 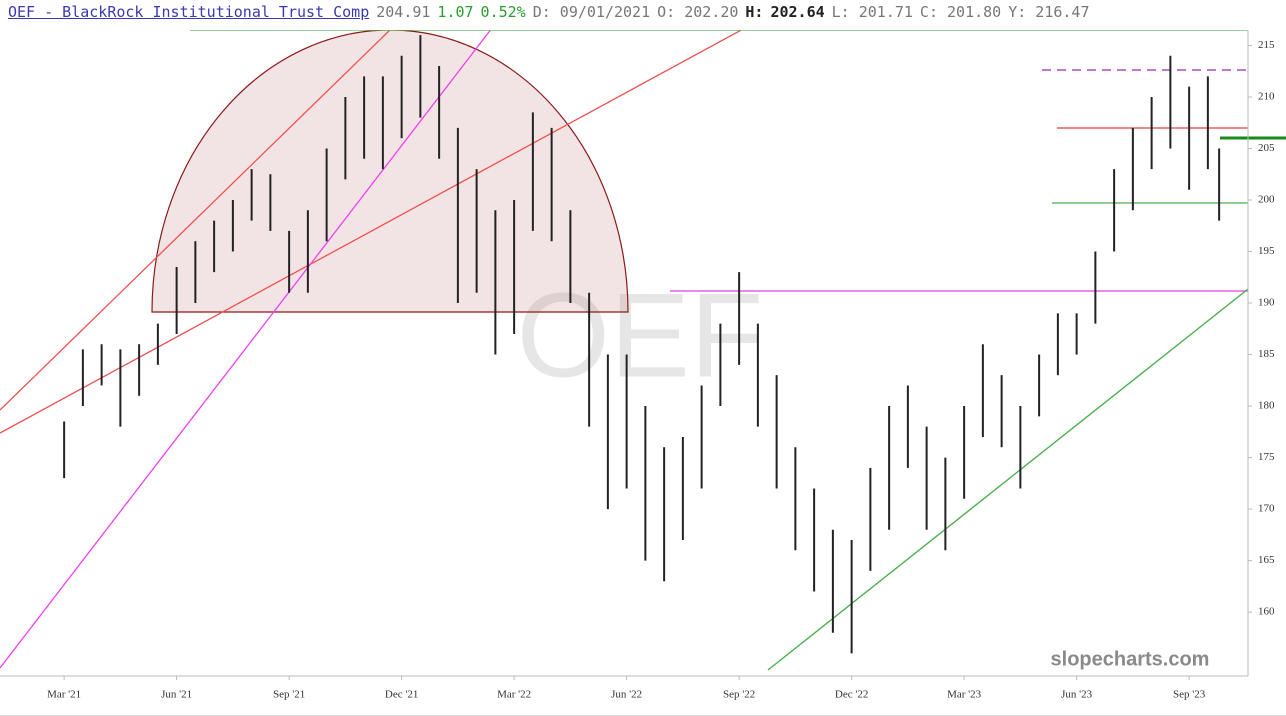 What do you see at coordinates (390, 171) in the screenshot?
I see `arc-shape` at bounding box center [390, 171].